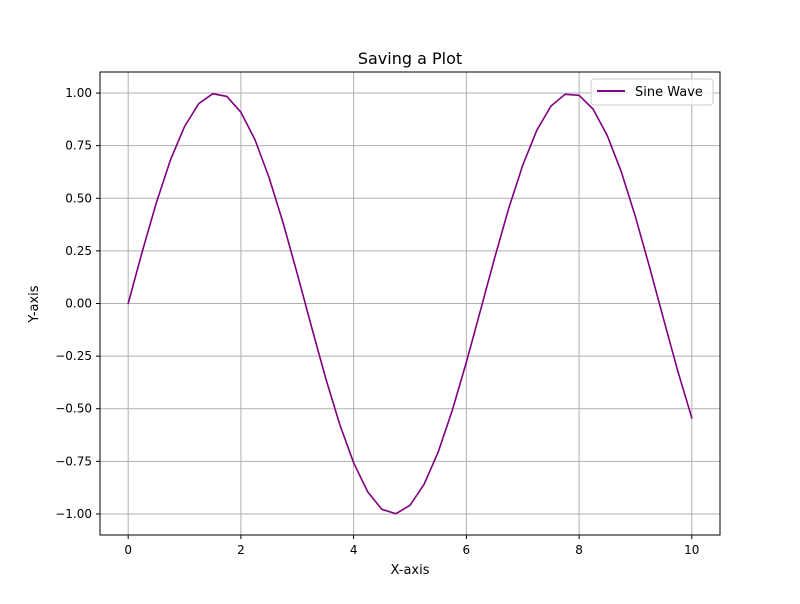 The height and width of the screenshot is (604, 800). Describe the element at coordinates (691, 550) in the screenshot. I see `x-tick-label: 10` at that location.